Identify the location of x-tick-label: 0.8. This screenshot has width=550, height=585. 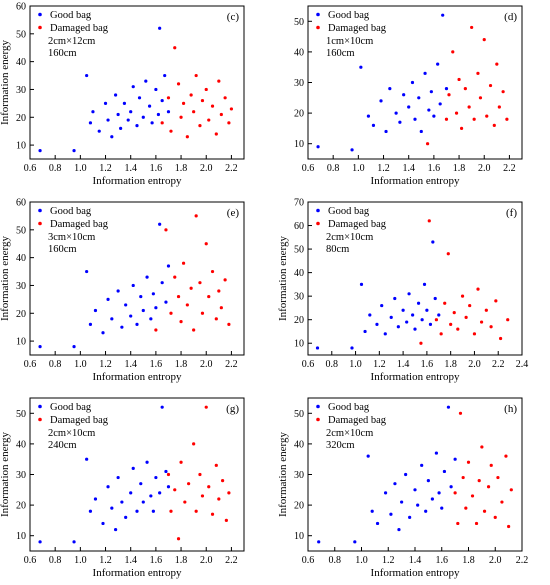
(55, 364).